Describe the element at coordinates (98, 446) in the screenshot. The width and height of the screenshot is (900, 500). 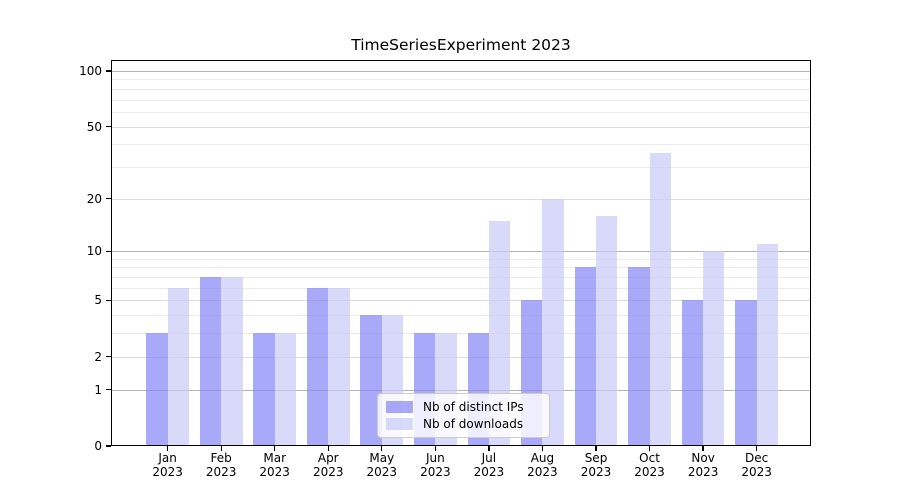
I see `y-tick-label: 0` at that location.